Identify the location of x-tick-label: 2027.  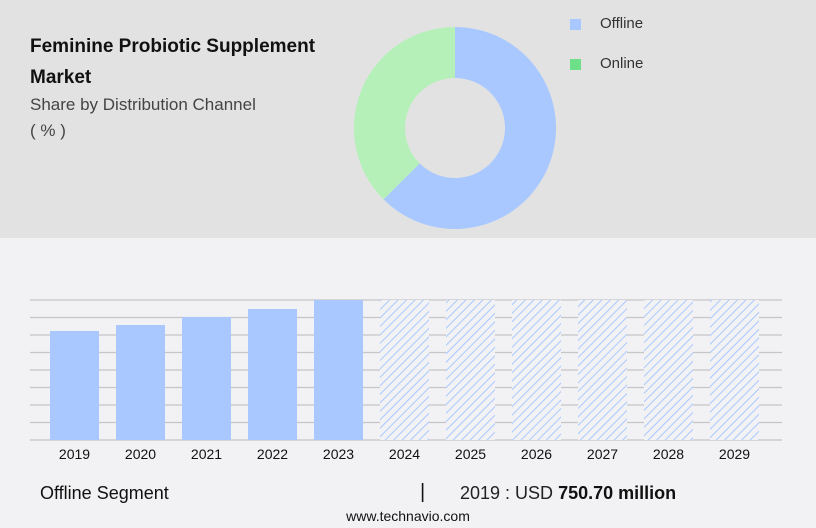
(602, 454).